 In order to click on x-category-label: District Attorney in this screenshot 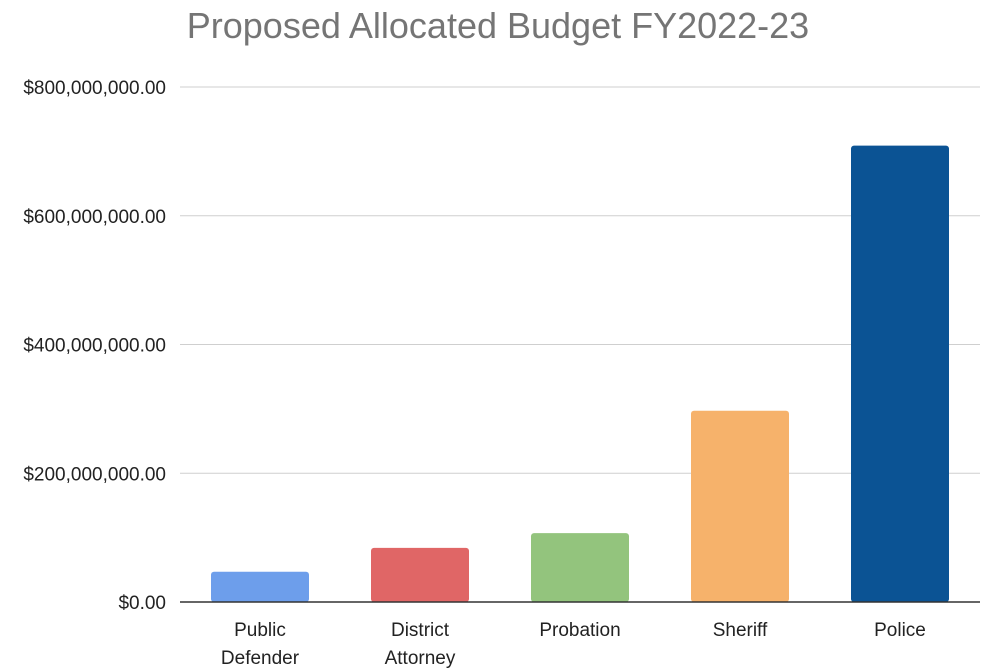, I will do `click(420, 644)`.